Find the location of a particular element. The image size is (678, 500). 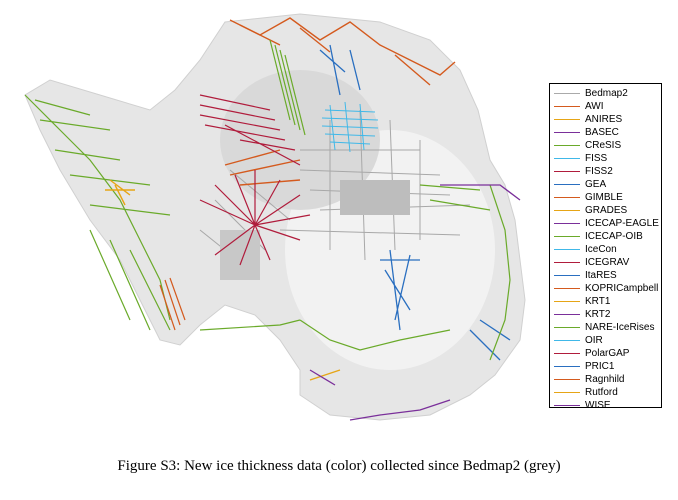

gimble-tracks is located at coordinates (172, 304).